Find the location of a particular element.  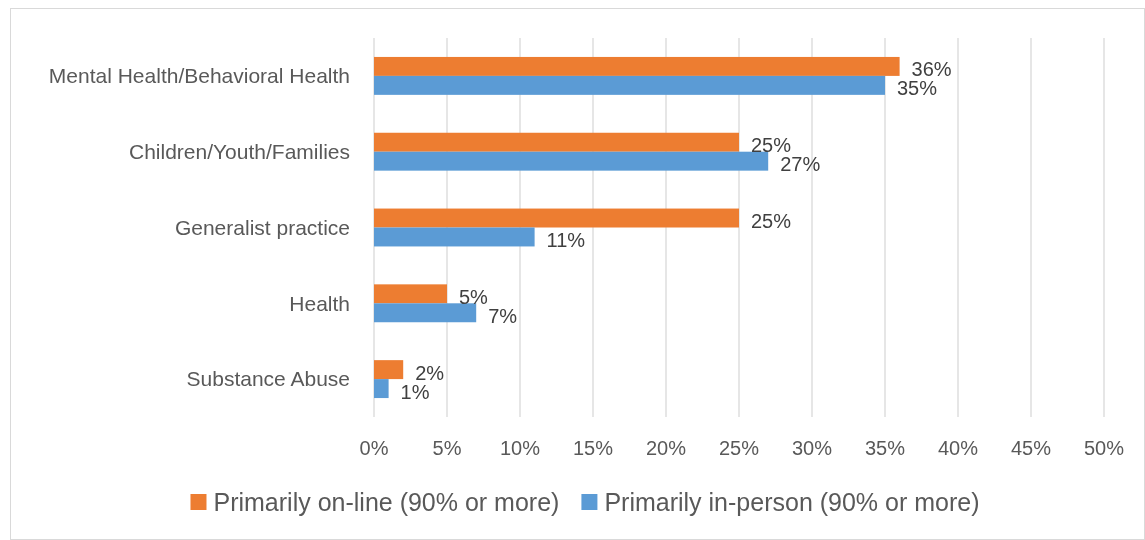

x-tick-label: 25% is located at coordinates (739, 448).